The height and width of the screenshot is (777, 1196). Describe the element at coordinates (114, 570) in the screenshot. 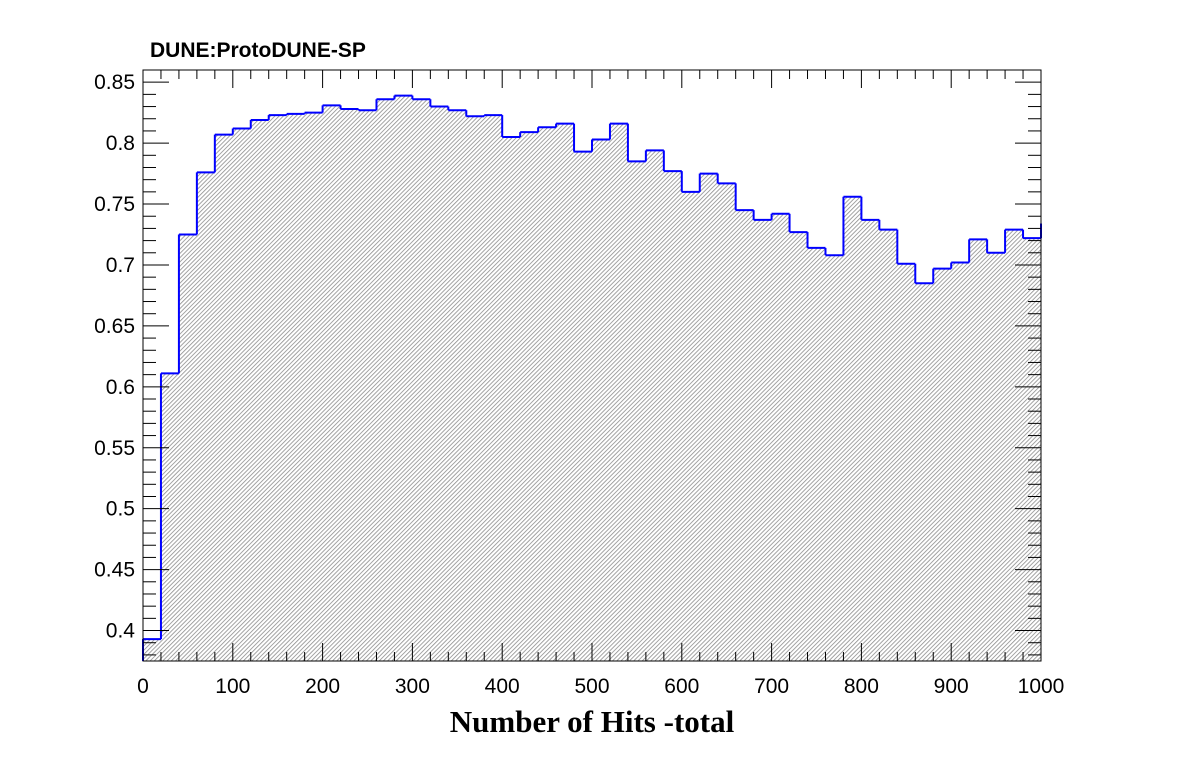

I see `y-tick-label: 0.45` at that location.